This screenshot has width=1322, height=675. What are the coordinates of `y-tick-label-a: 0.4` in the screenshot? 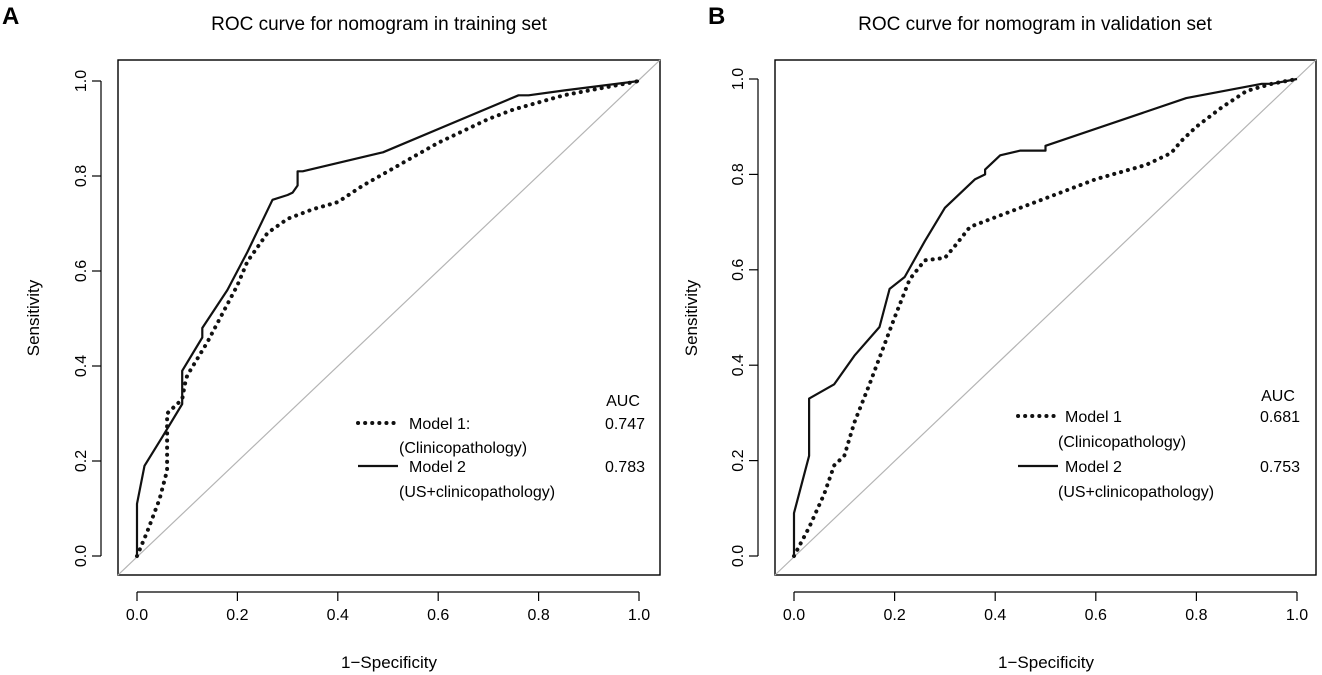 It's located at (81, 366).